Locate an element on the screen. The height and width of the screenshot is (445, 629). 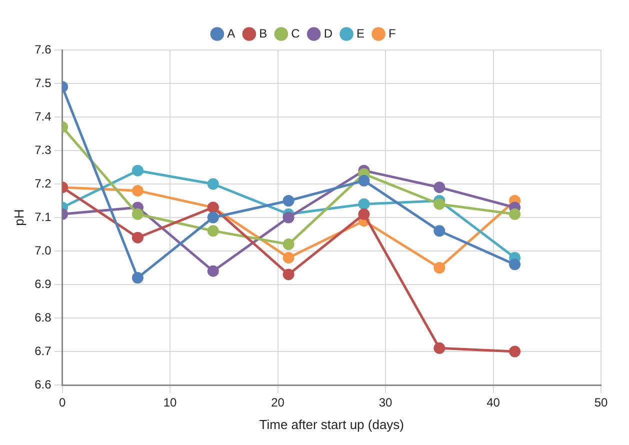
y-tick-label: 6.7 is located at coordinates (43, 351).